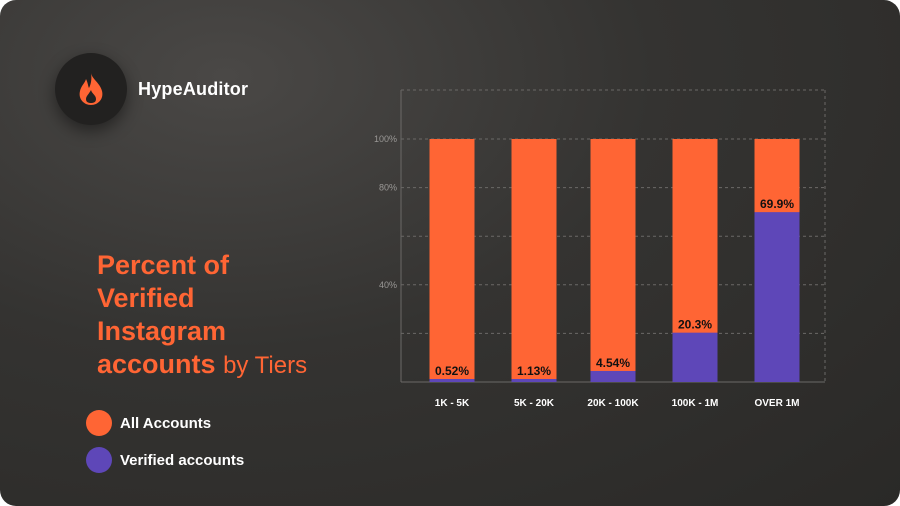 The height and width of the screenshot is (506, 900). What do you see at coordinates (452, 403) in the screenshot?
I see `x-tick-label: 1K - 5K` at bounding box center [452, 403].